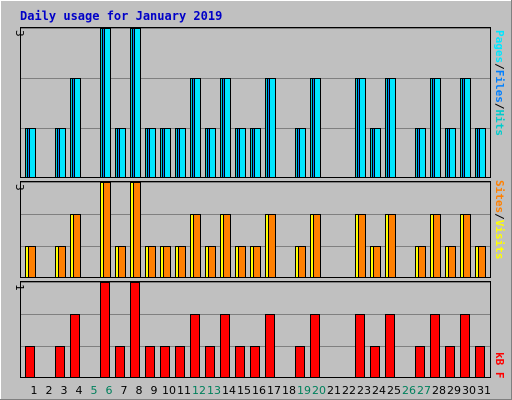  I want to click on legend-pages: Pages, so click(499, 46).